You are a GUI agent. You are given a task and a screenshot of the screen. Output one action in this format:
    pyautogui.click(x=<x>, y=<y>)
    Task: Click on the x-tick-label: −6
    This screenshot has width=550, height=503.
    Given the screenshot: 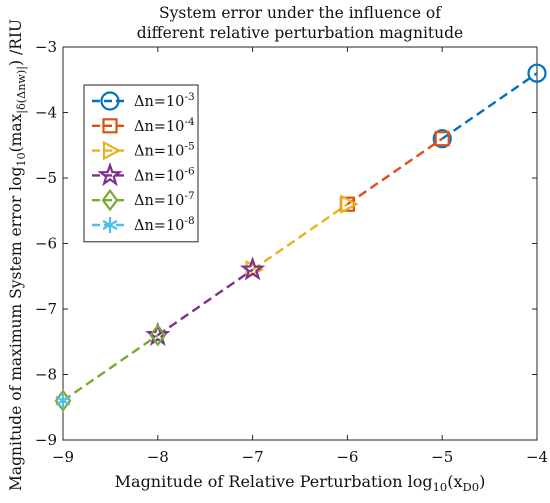 What is the action you would take?
    pyautogui.click(x=347, y=457)
    